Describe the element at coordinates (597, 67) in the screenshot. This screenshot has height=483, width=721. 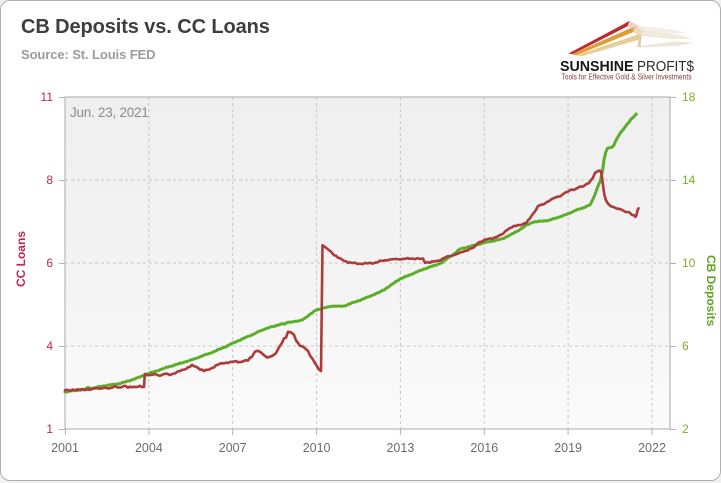
I see `svg-text: SUNSHINE` at that location.